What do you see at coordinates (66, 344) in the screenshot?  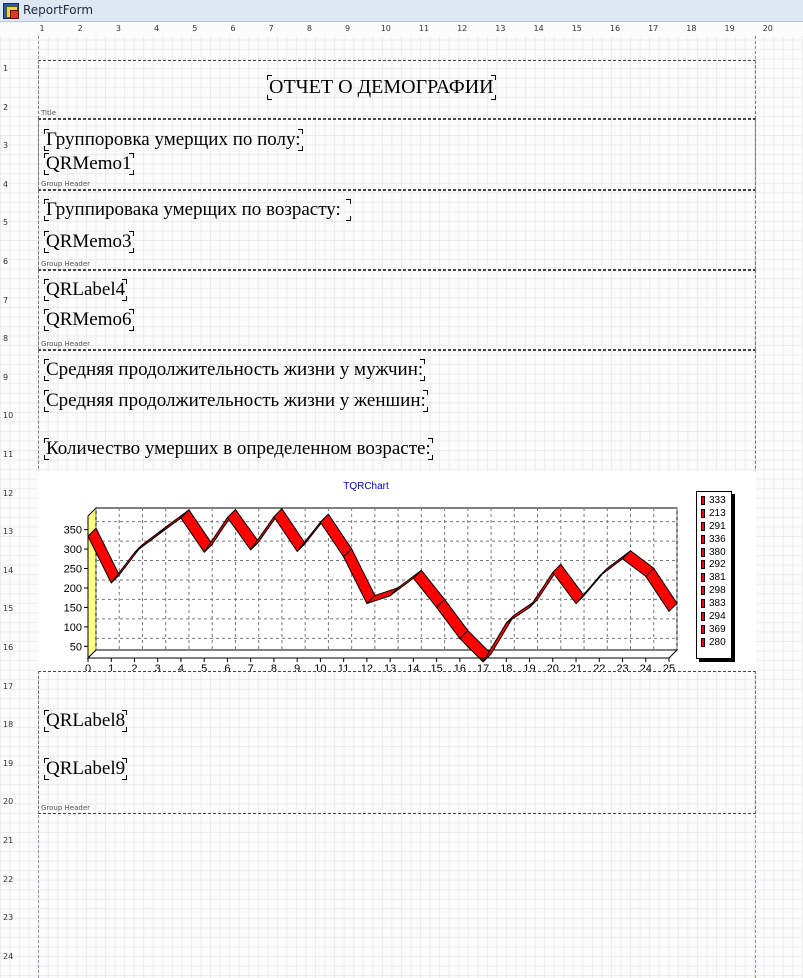 I see `band-label-group3: Group Header` at bounding box center [66, 344].